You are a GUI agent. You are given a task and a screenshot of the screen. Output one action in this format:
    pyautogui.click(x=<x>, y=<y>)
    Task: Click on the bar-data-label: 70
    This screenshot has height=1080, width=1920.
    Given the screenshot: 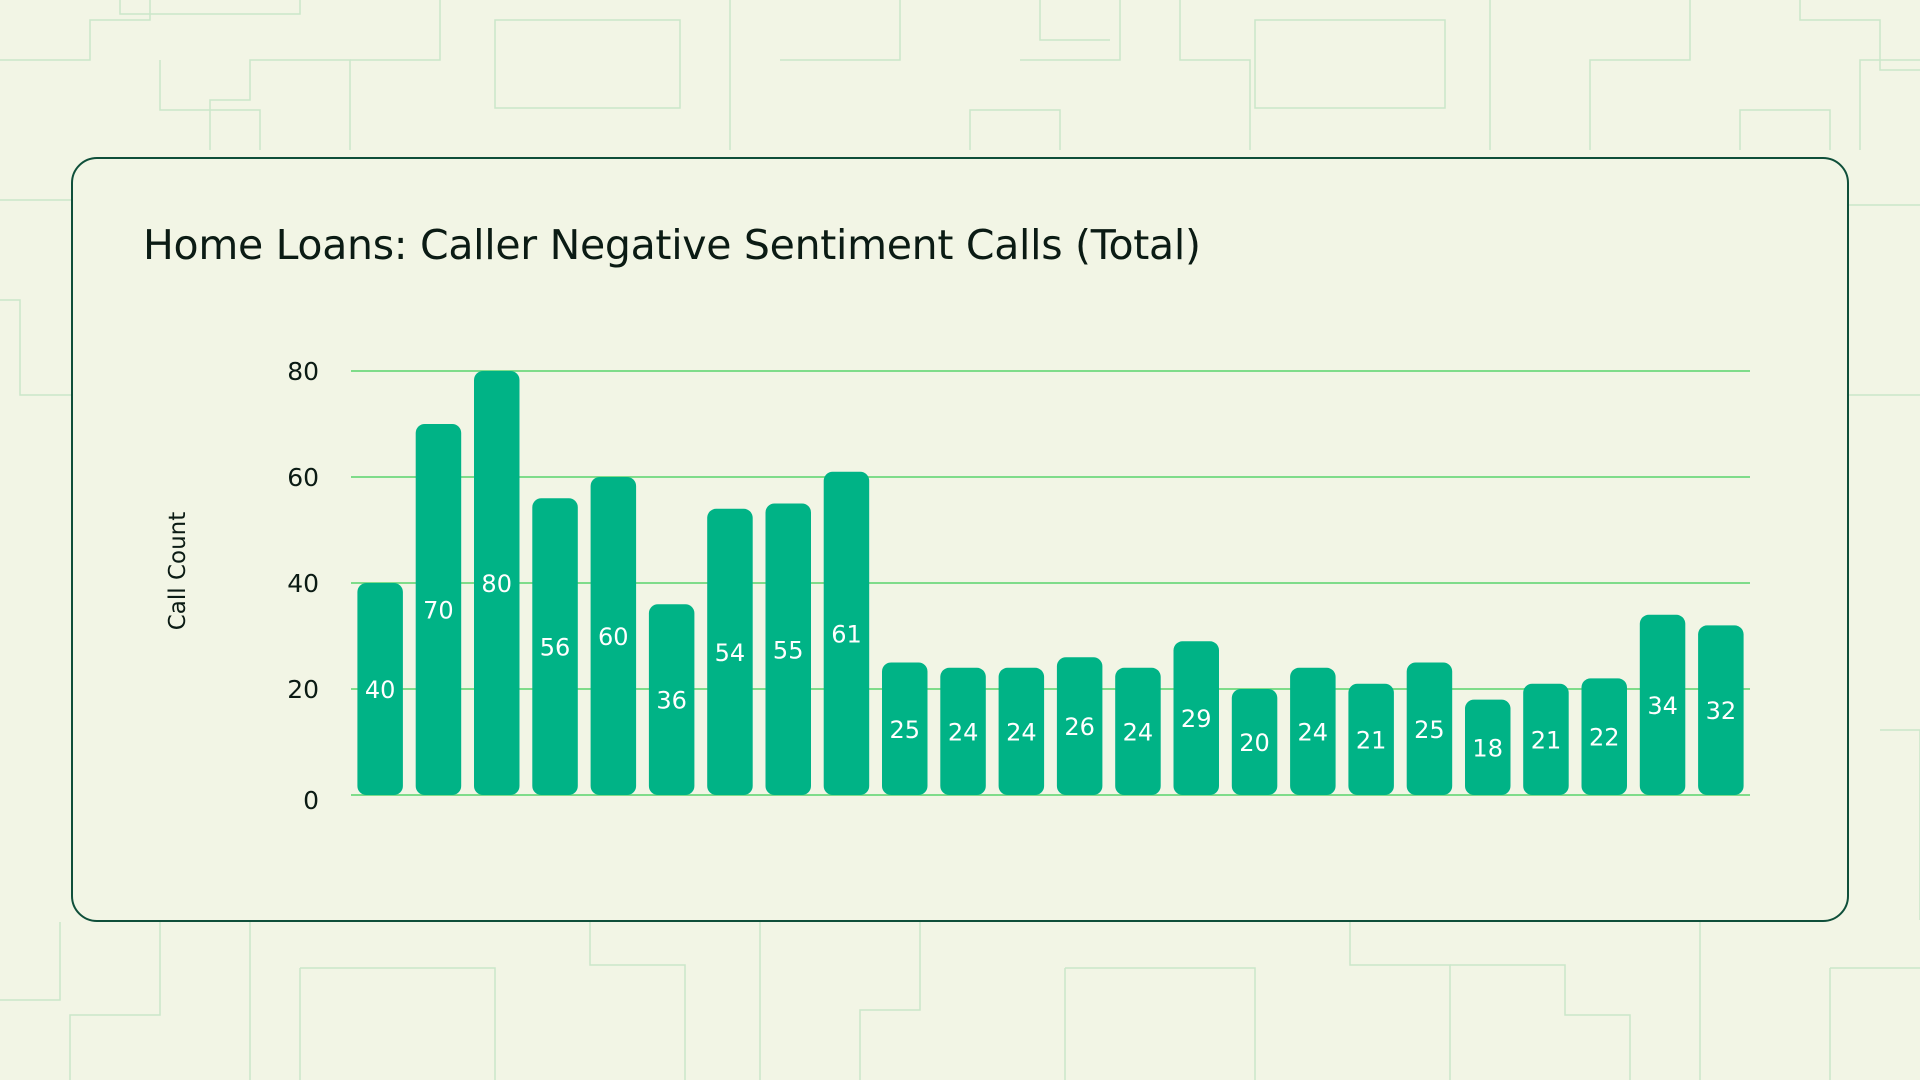 What is the action you would take?
    pyautogui.click(x=438, y=611)
    